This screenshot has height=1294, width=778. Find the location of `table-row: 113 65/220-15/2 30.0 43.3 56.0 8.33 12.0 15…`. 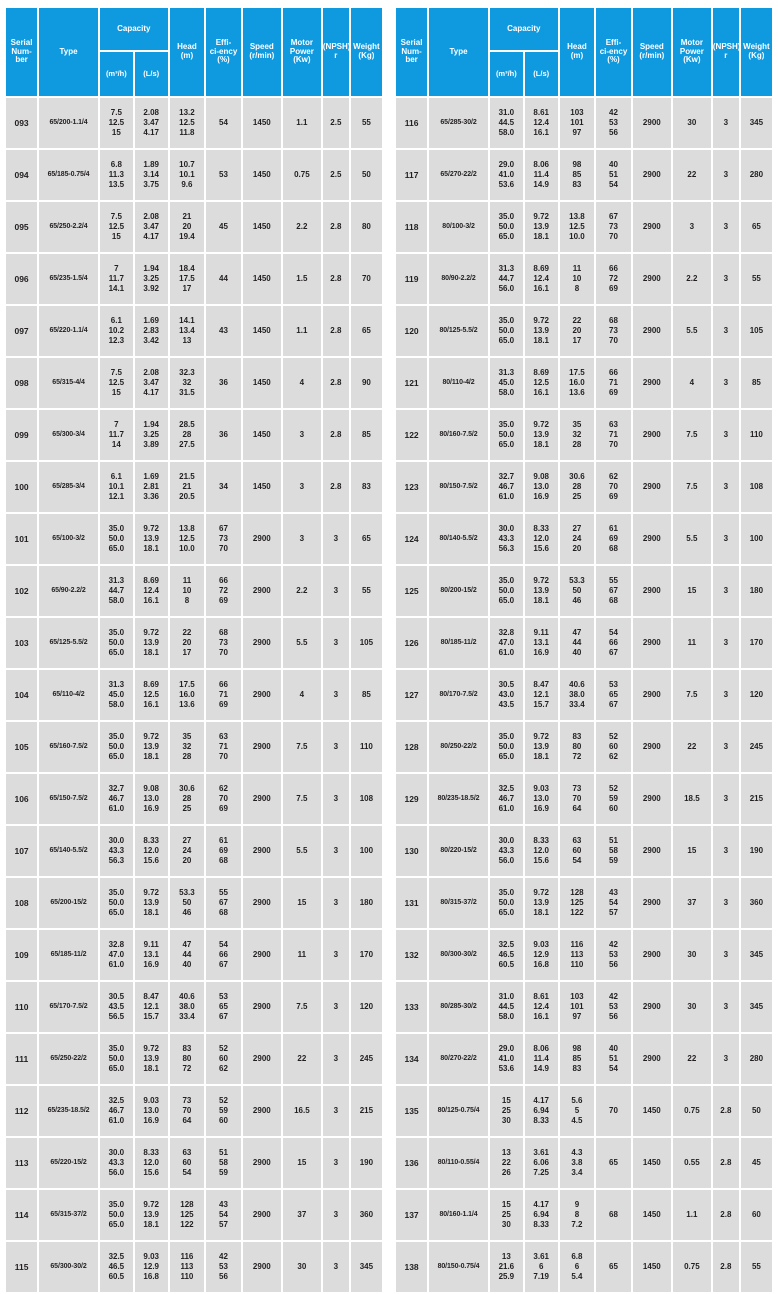

table-row: 113 65/220-15/2 30.0 43.3 56.0 8.33 12.0 15… is located at coordinates (194, 1163).